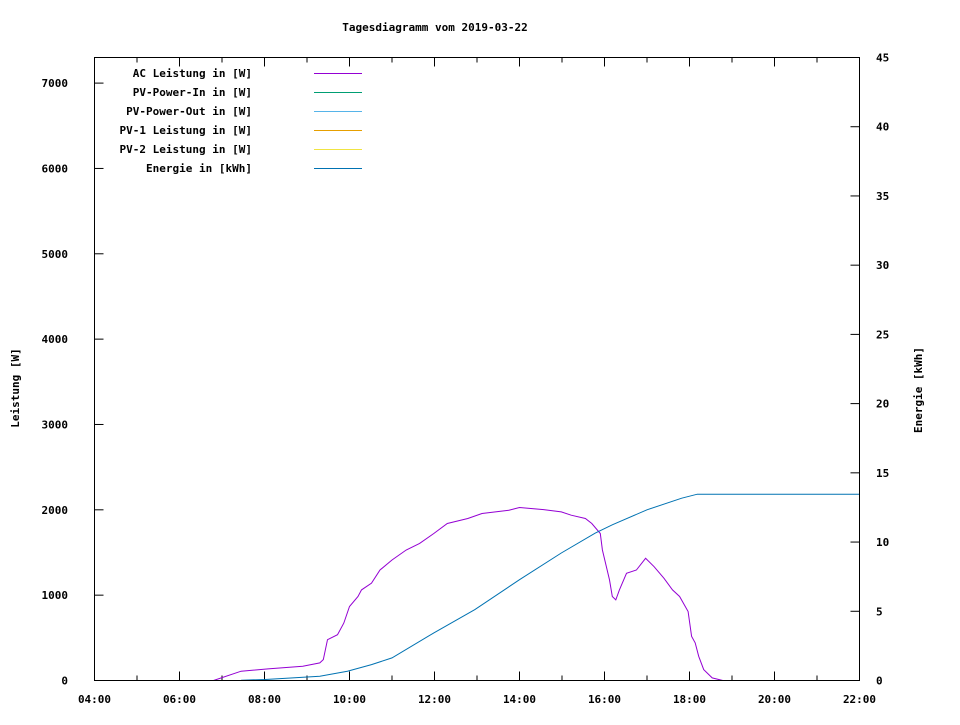  I want to click on x-tick-label: 10:00, so click(349, 699).